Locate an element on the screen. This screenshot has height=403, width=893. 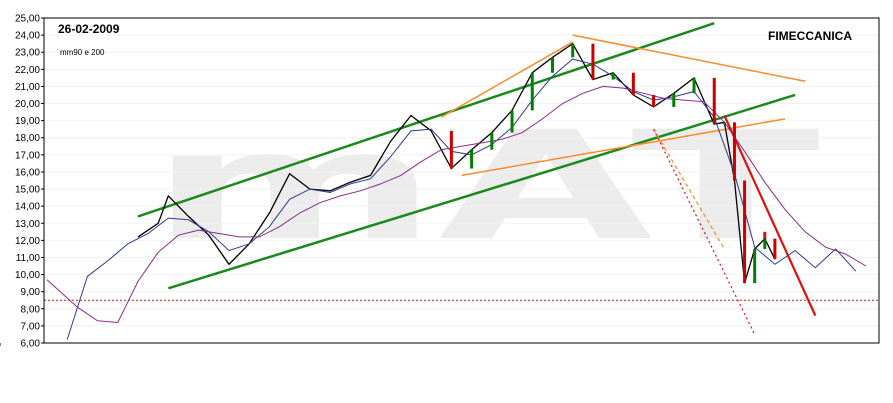
y-tick-label: 17,00 is located at coordinates (27, 155).